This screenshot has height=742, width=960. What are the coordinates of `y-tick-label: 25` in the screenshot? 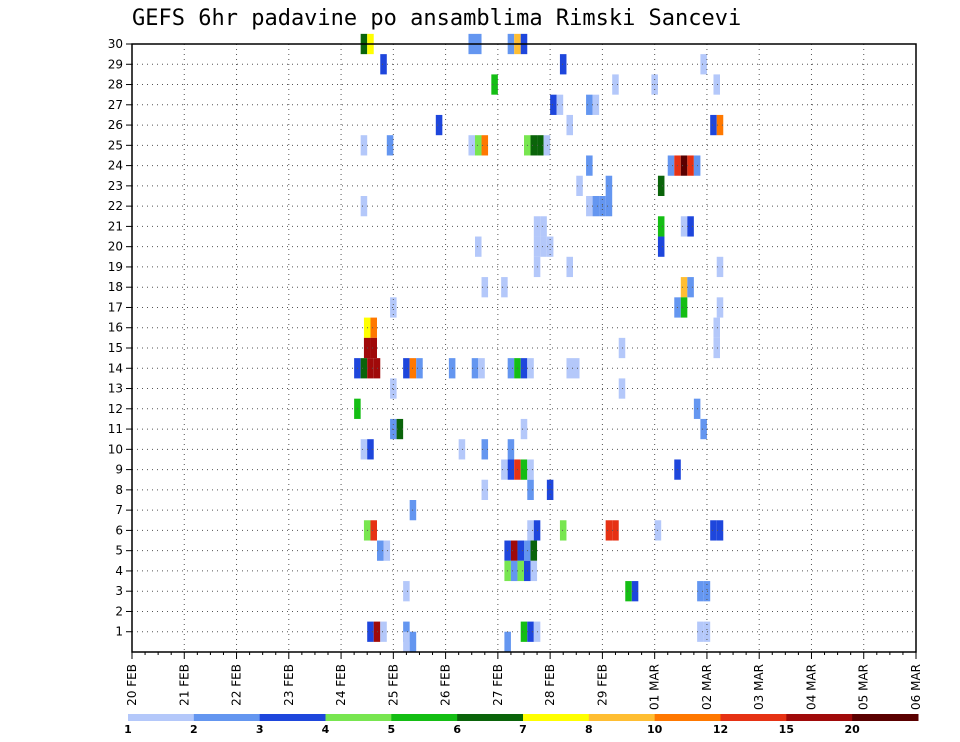 It's located at (115, 145).